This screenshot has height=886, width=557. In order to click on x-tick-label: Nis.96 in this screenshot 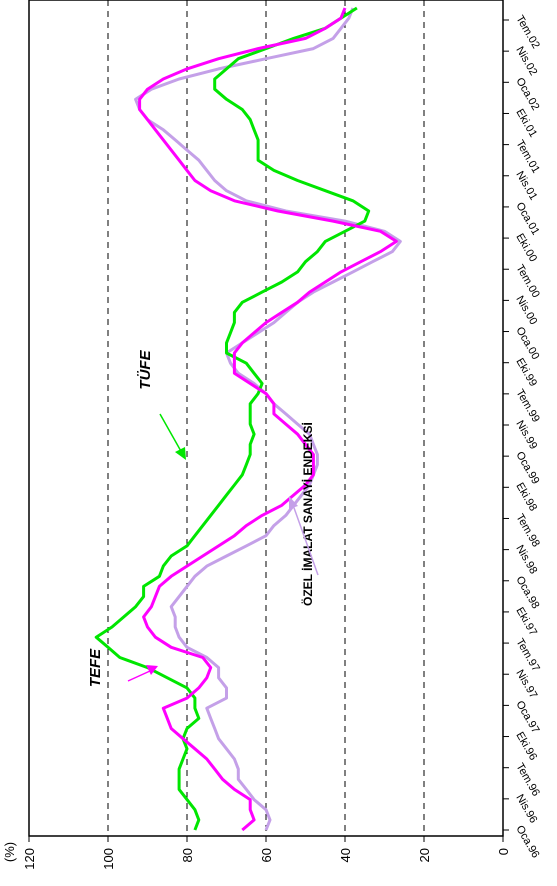, I will do `click(526, 808)`.